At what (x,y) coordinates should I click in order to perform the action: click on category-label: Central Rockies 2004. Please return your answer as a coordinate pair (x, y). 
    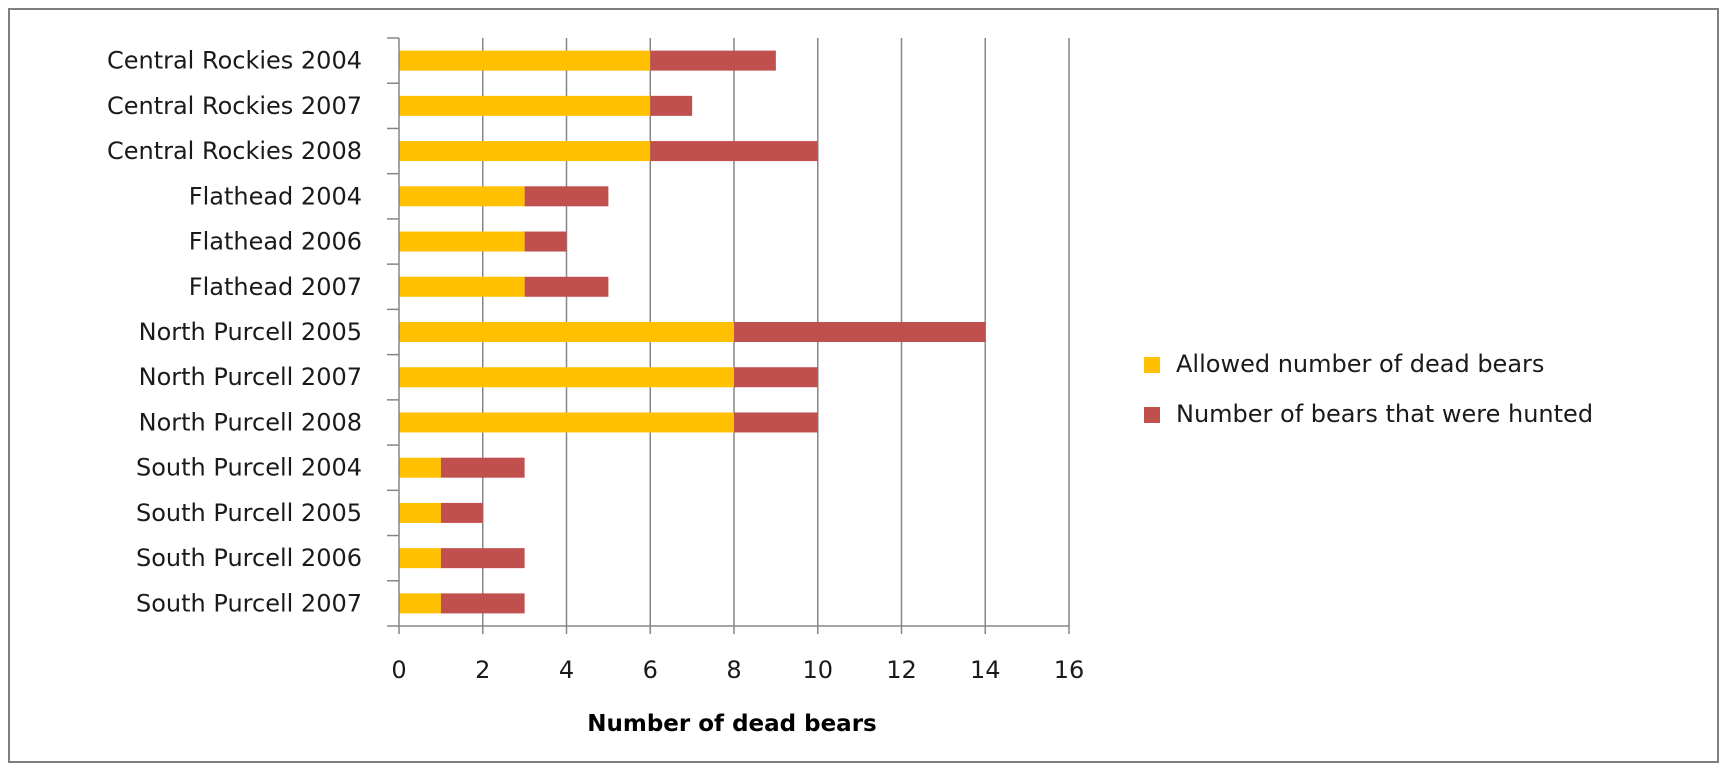
    Looking at the image, I should click on (234, 61).